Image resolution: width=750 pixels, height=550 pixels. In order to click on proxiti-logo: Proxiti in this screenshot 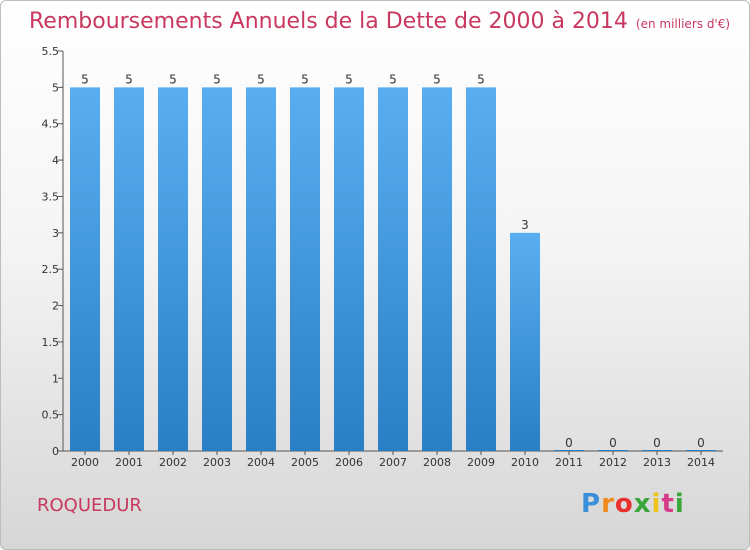, I will do `click(633, 504)`.